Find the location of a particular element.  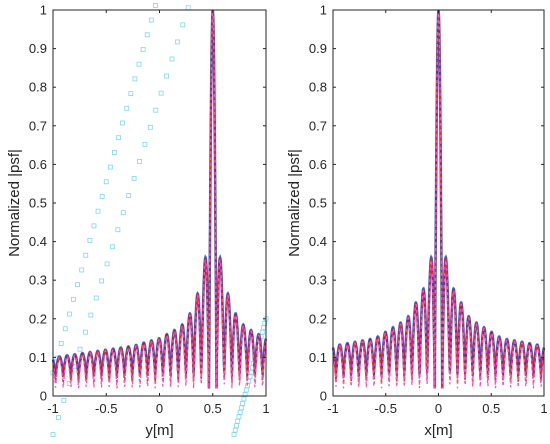

right-chart-x-tick-label: -0.5 is located at coordinates (386, 408).